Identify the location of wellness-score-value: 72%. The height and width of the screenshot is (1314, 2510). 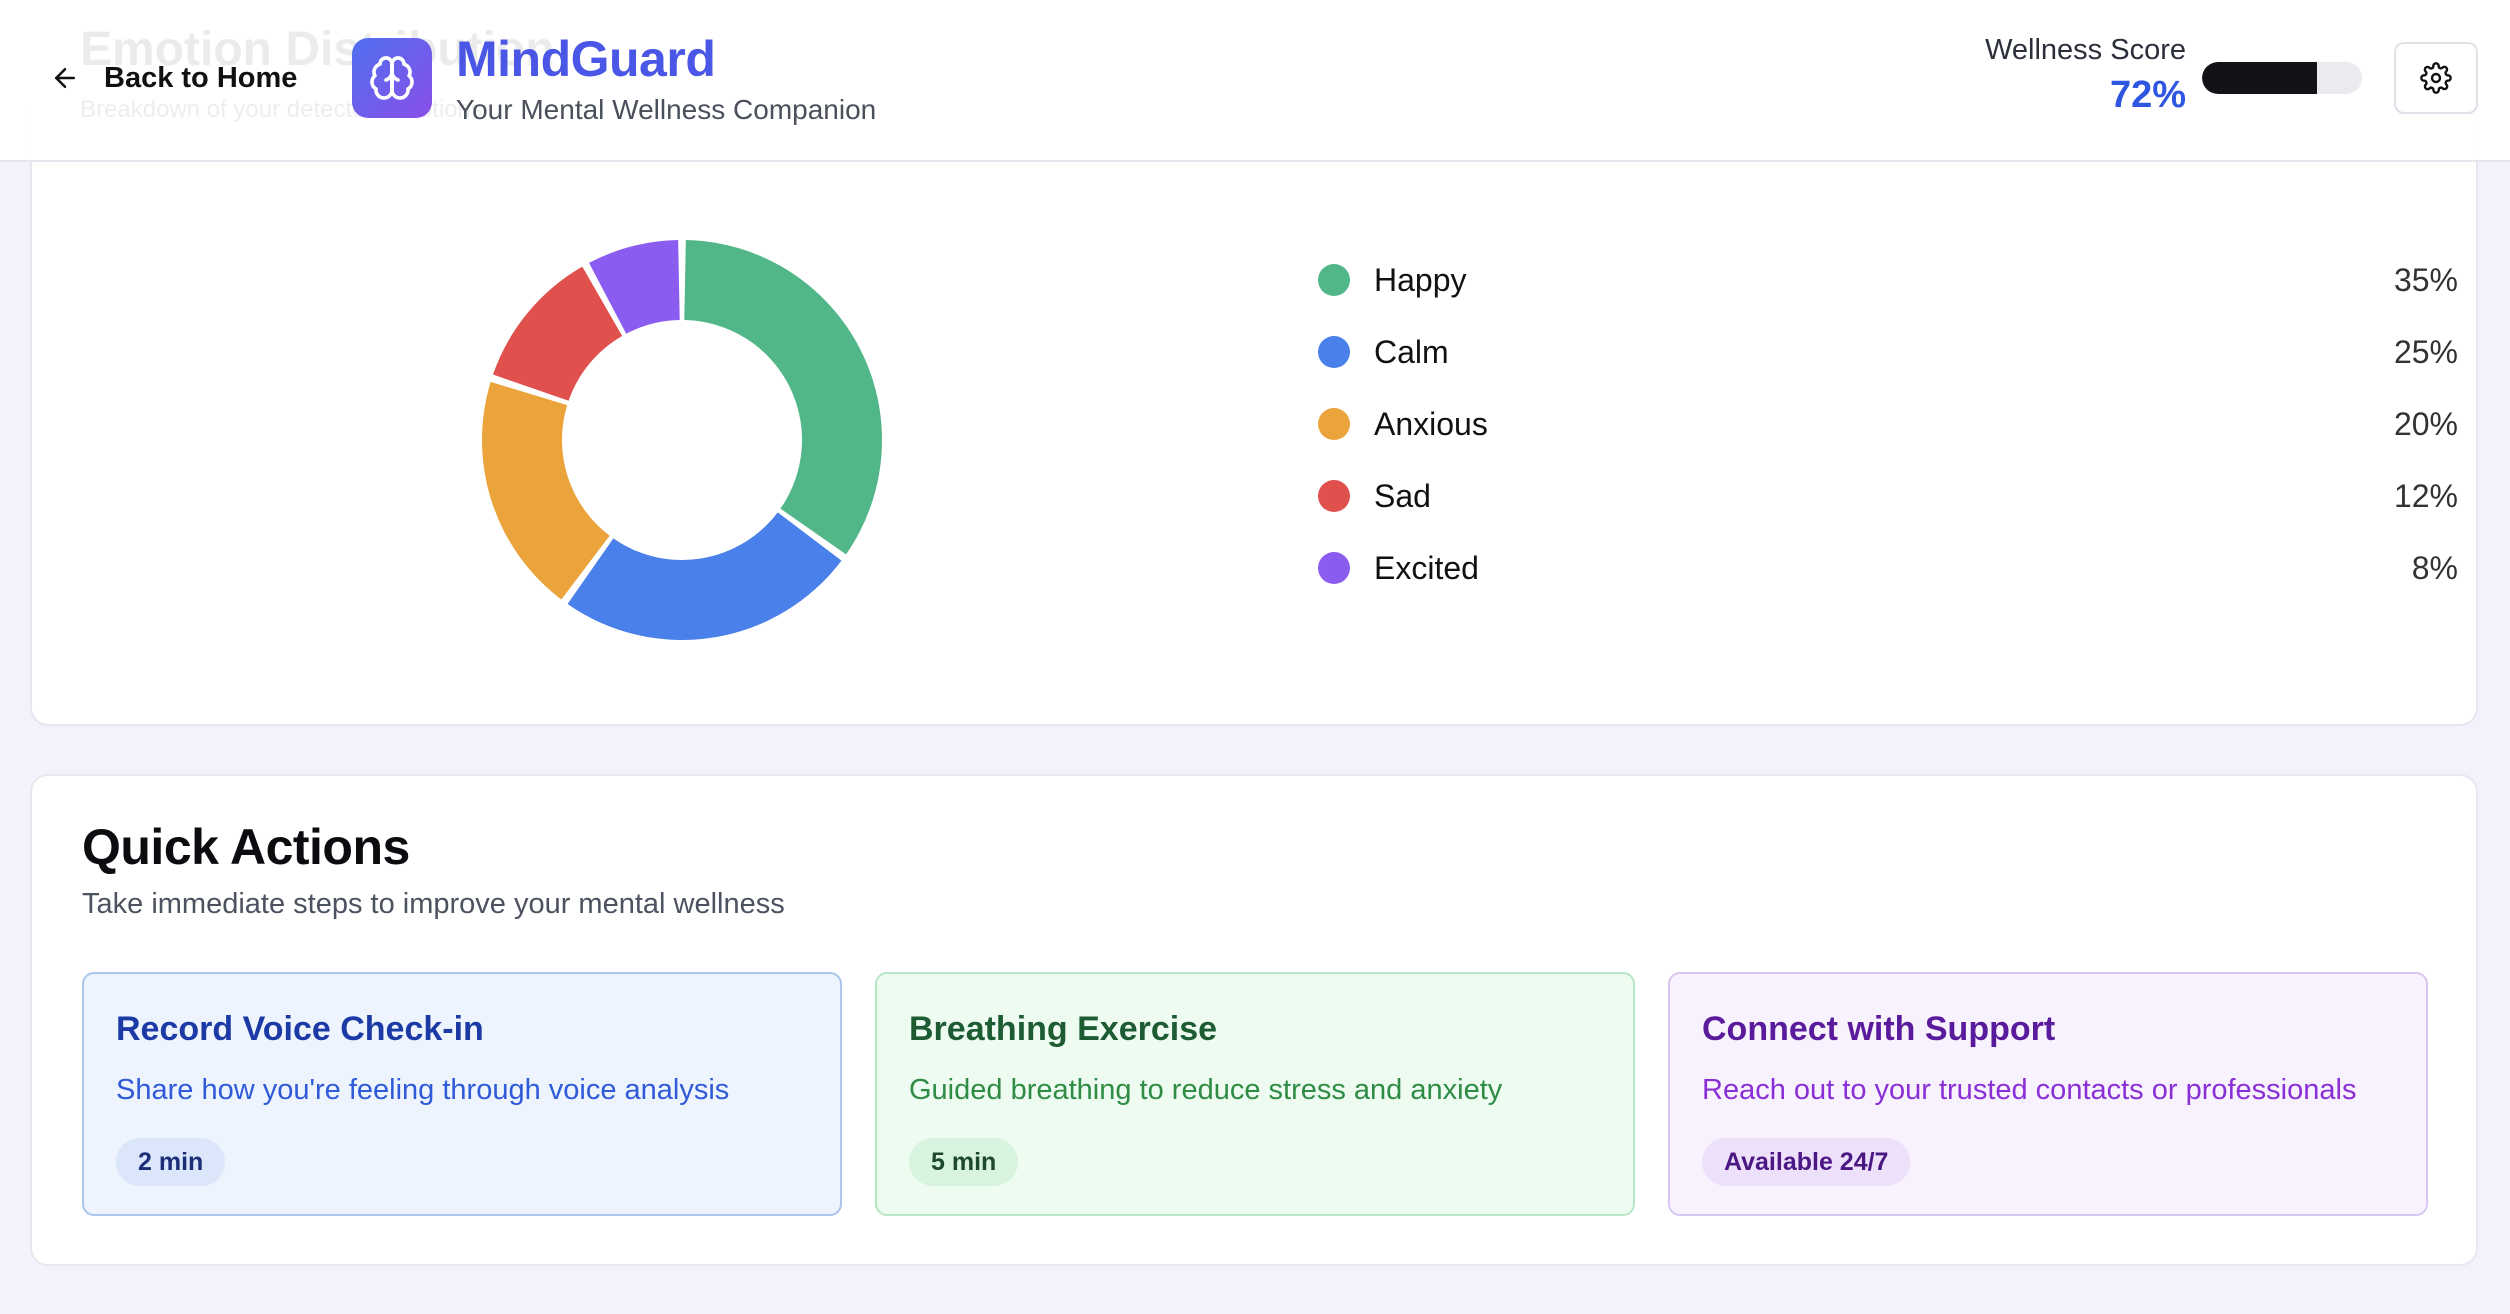
(2147, 95).